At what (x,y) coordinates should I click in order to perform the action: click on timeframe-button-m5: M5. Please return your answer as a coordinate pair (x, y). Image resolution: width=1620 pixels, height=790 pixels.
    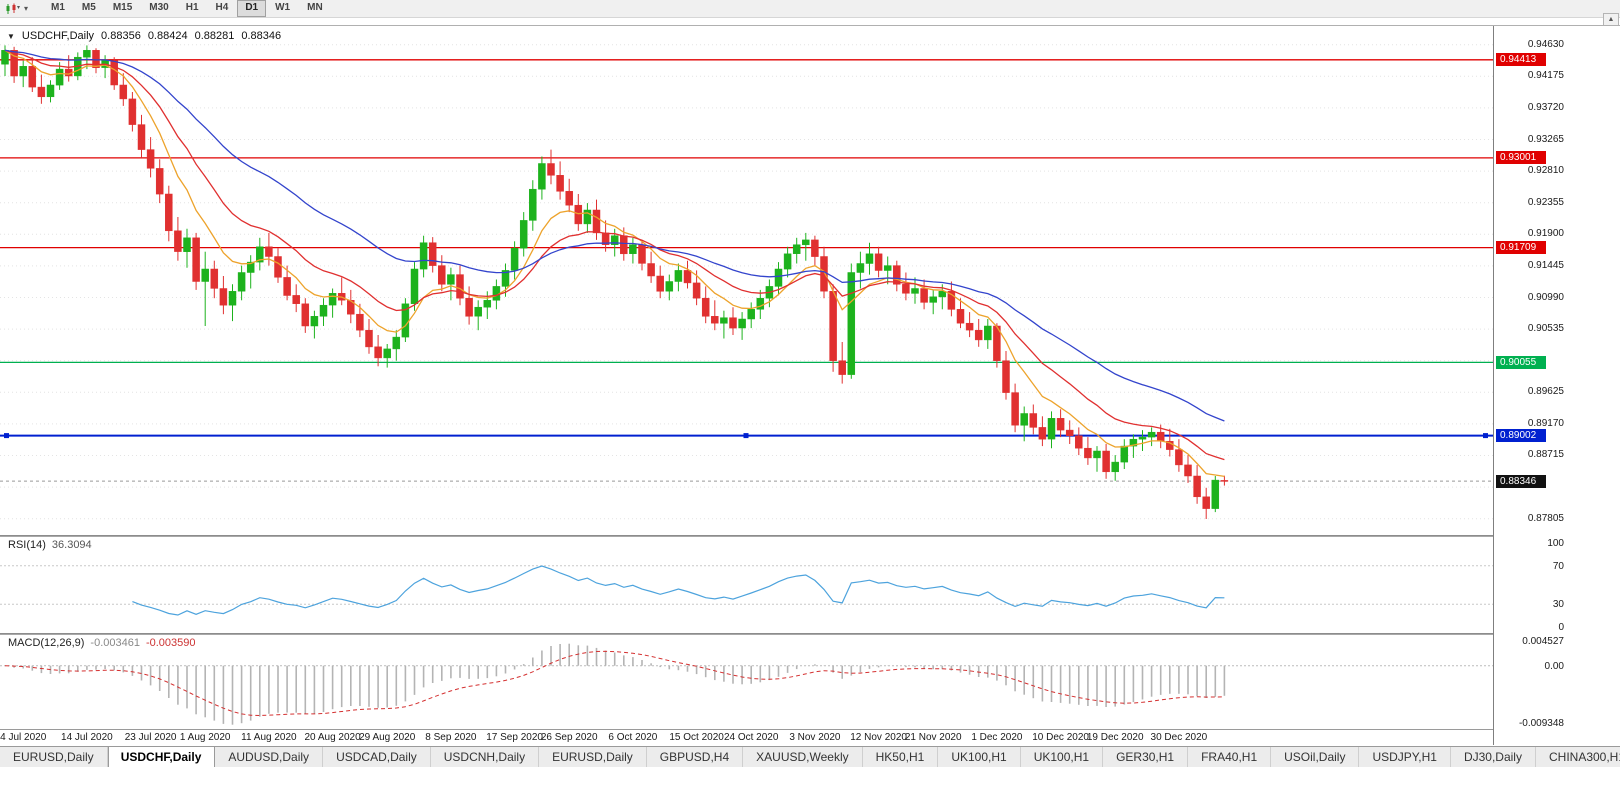
    Looking at the image, I should click on (88, 7).